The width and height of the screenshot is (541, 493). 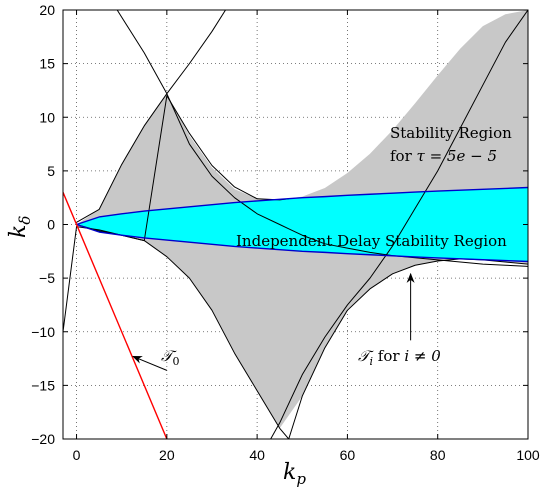 I want to click on y-tick-label-7: 15, so click(x=47, y=64).